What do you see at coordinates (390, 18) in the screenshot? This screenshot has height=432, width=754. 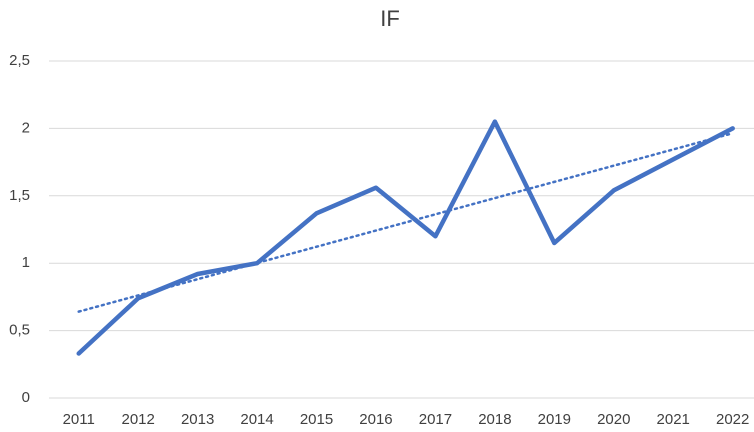 I see `chart-title: IF` at bounding box center [390, 18].